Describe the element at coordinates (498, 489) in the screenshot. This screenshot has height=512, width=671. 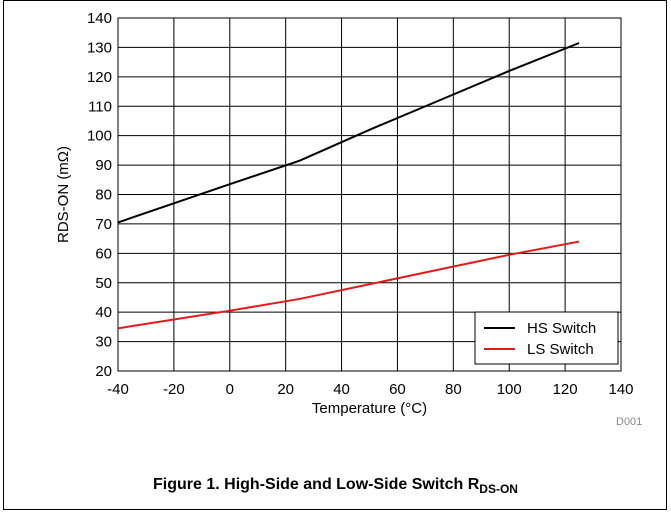
I see `caption-subscript: DS-ON` at that location.